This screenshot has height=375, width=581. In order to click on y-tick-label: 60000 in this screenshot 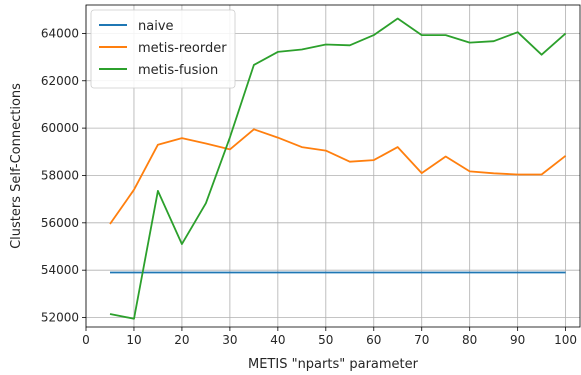, I will do `click(60, 128)`.